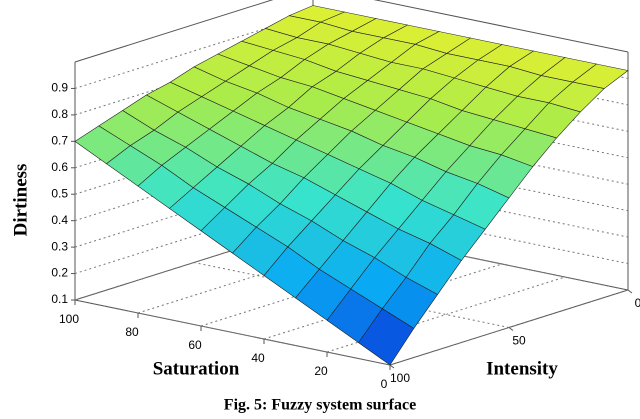  Describe the element at coordinates (519, 341) in the screenshot. I see `y-tick-label: 50` at that location.